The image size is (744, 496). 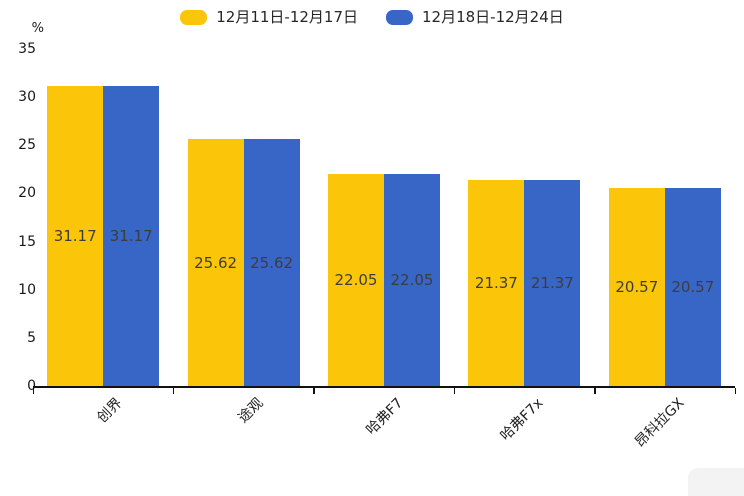 What do you see at coordinates (384, 387) in the screenshot?
I see `x-axis-line` at bounding box center [384, 387].